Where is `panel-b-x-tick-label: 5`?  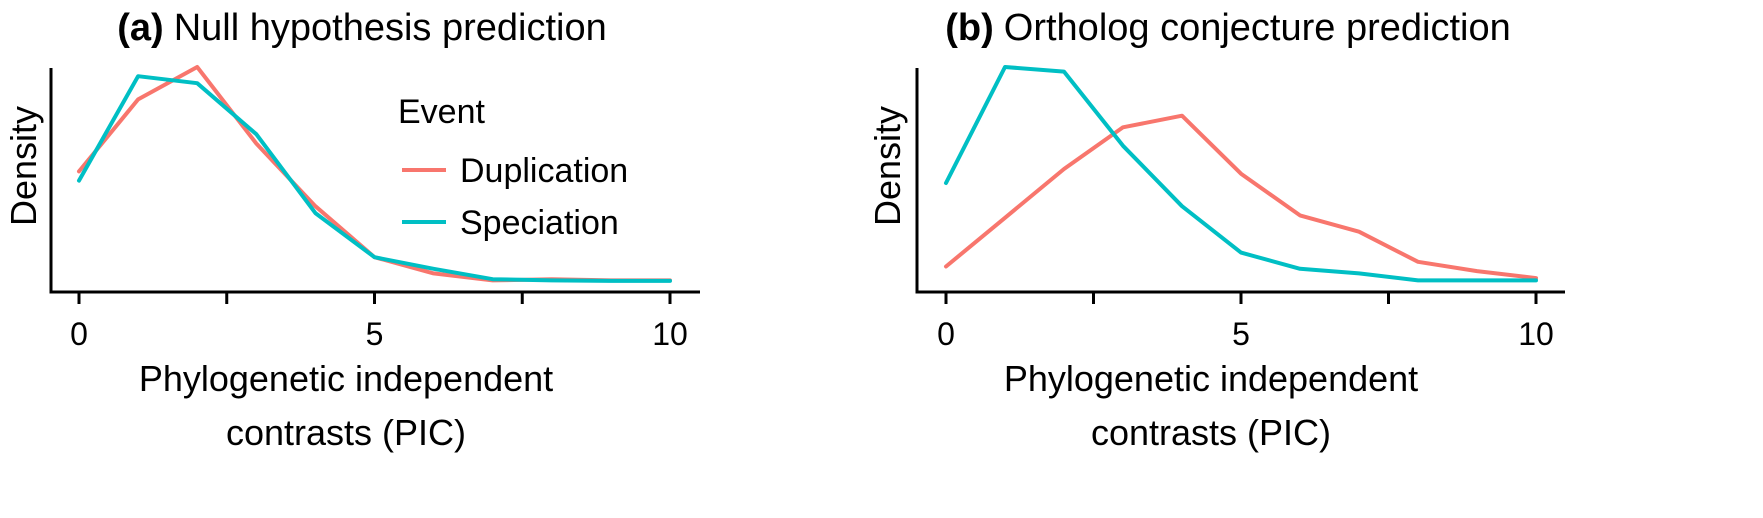 panel-b-x-tick-label: 5 is located at coordinates (1241, 334).